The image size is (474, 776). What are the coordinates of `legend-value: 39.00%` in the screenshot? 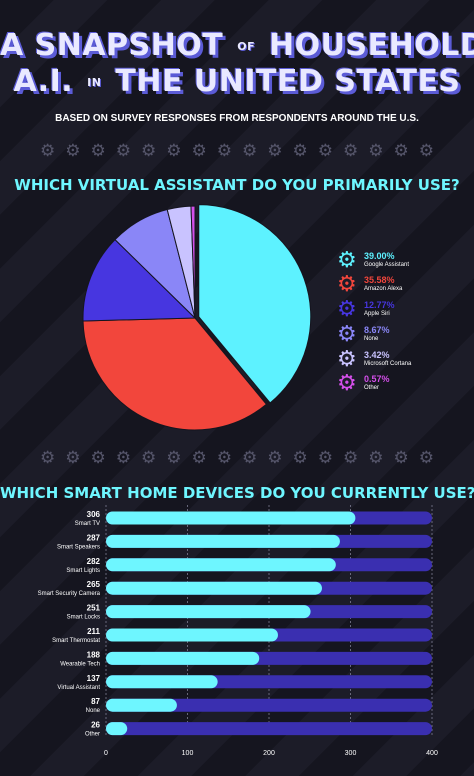 It's located at (379, 255).